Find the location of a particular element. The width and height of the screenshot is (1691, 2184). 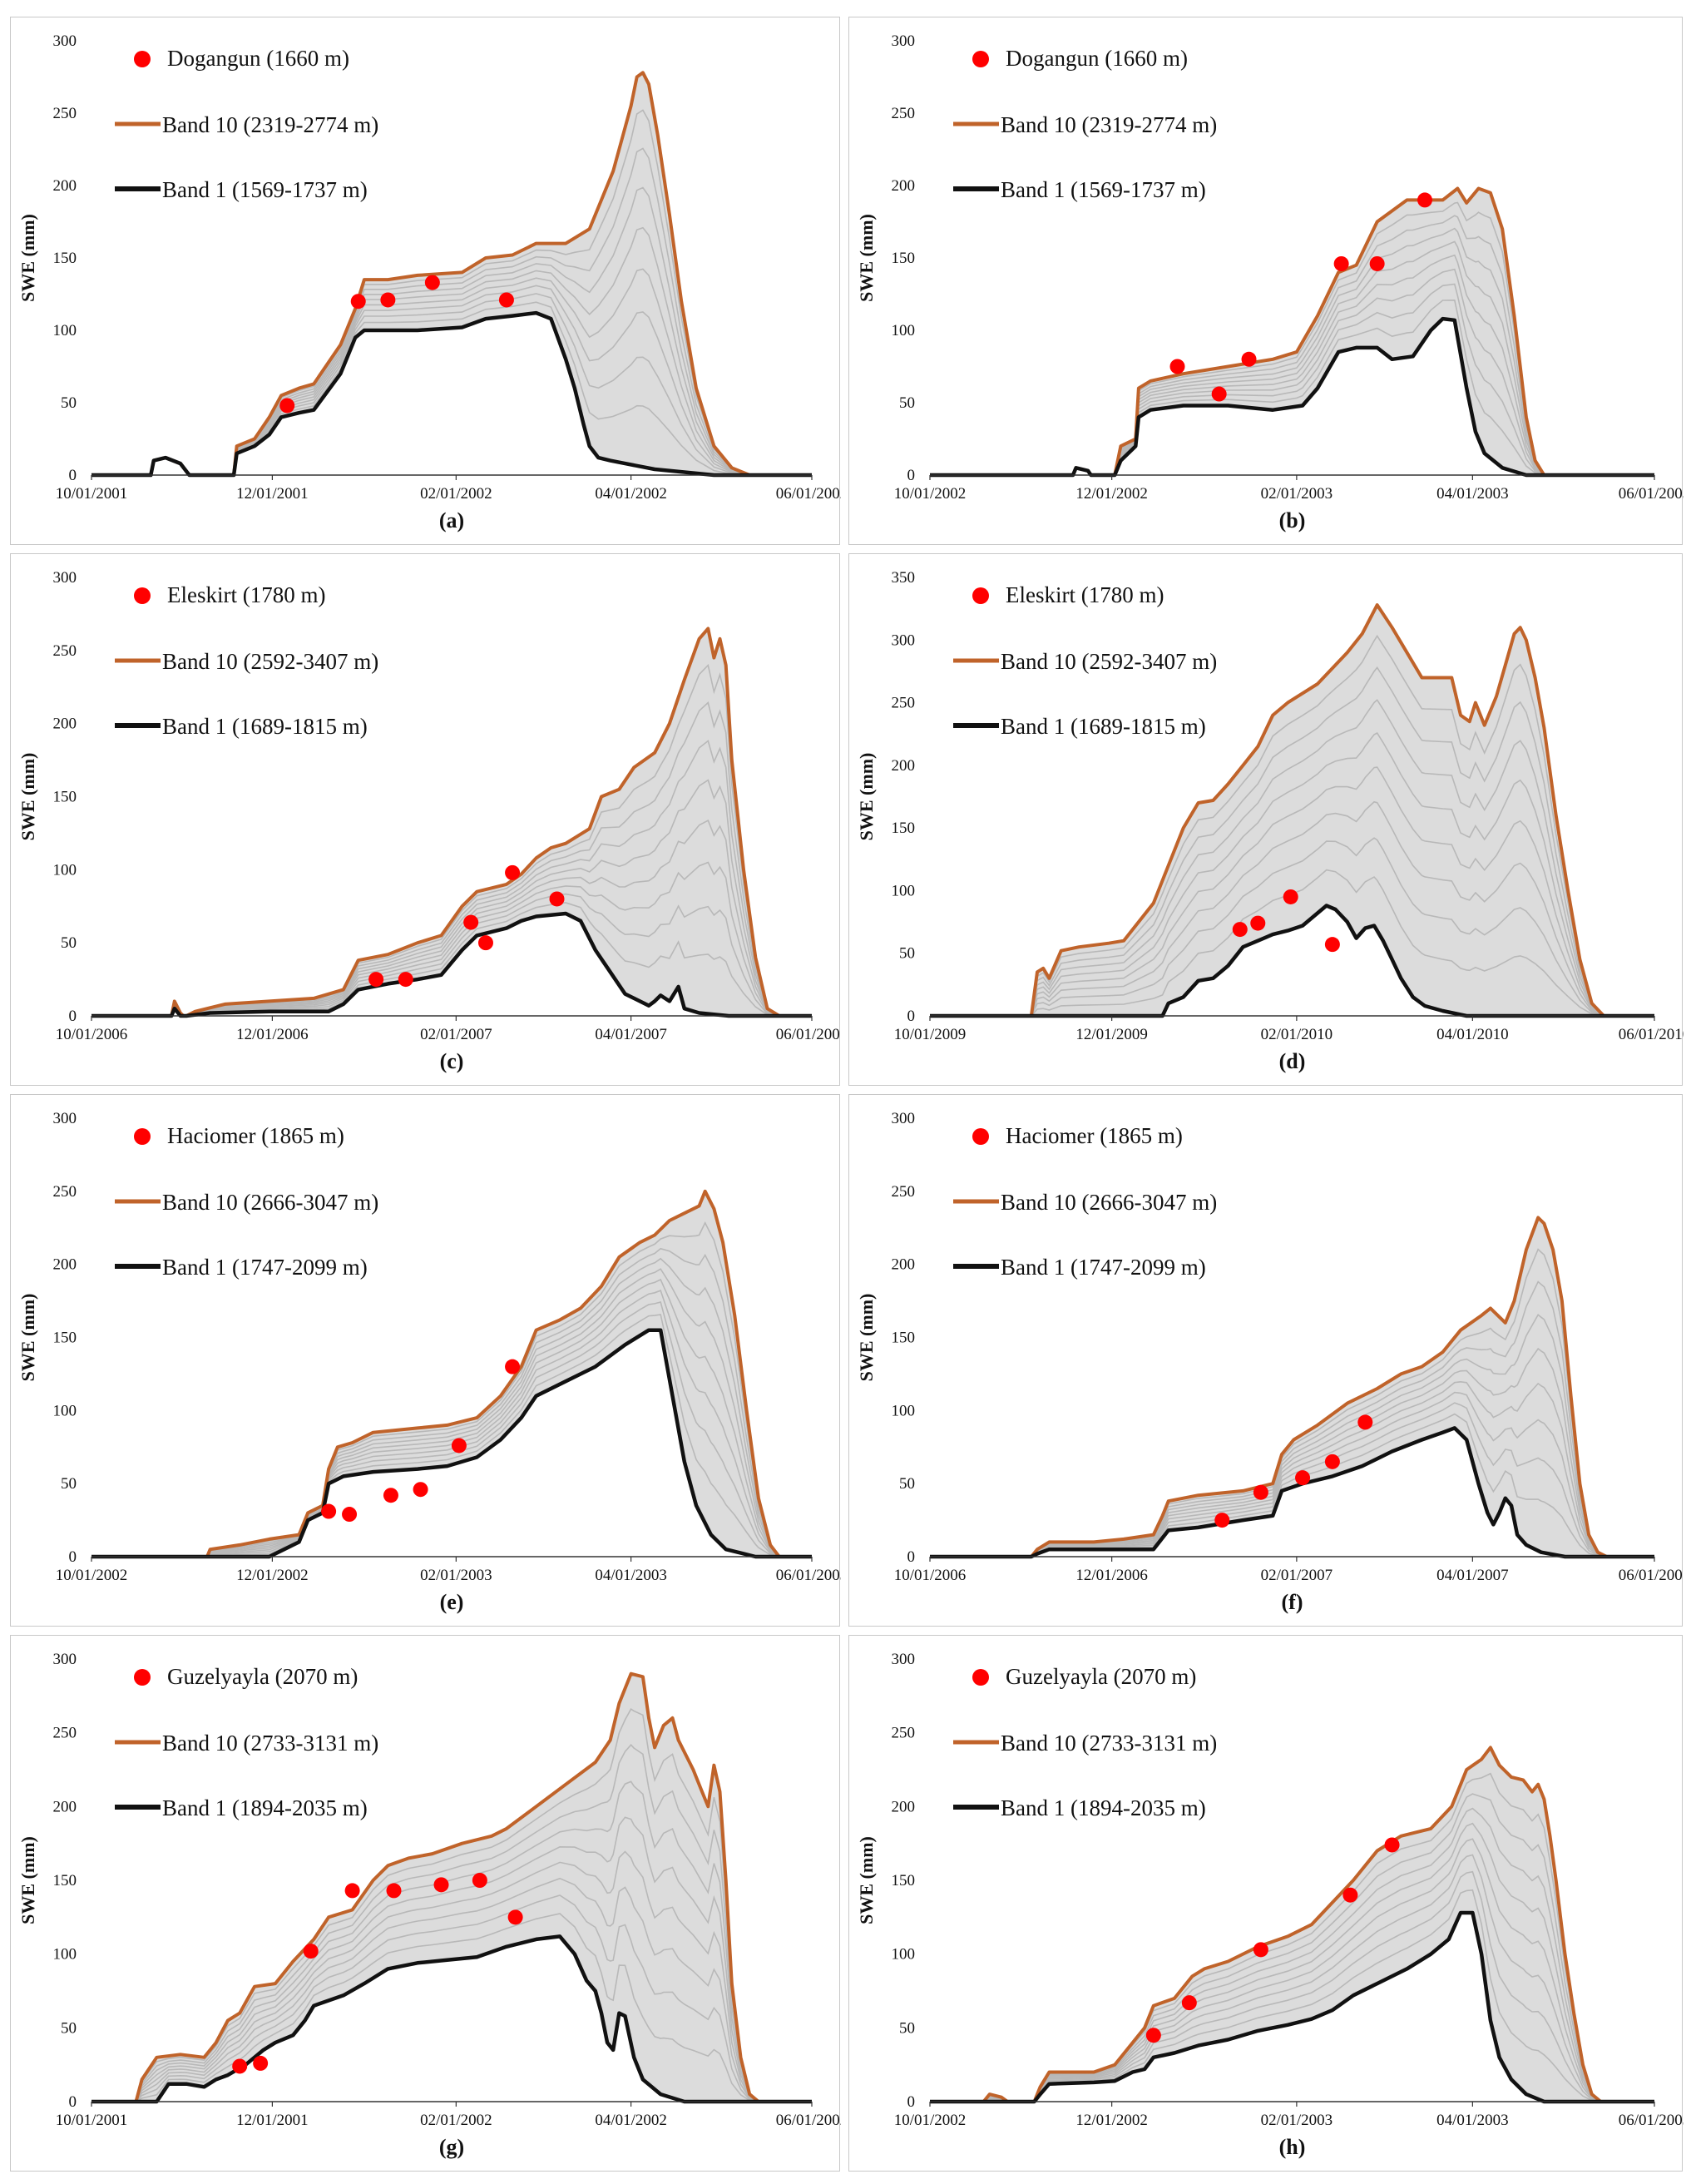

band-1-line is located at coordinates (1292, 961).